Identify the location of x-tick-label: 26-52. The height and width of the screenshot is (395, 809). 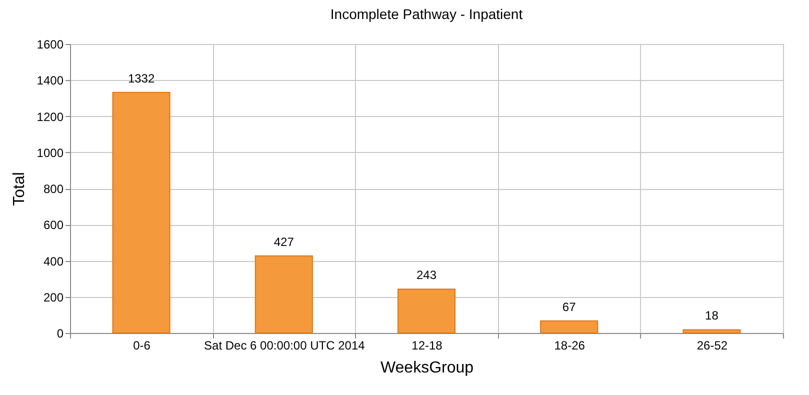
(712, 345).